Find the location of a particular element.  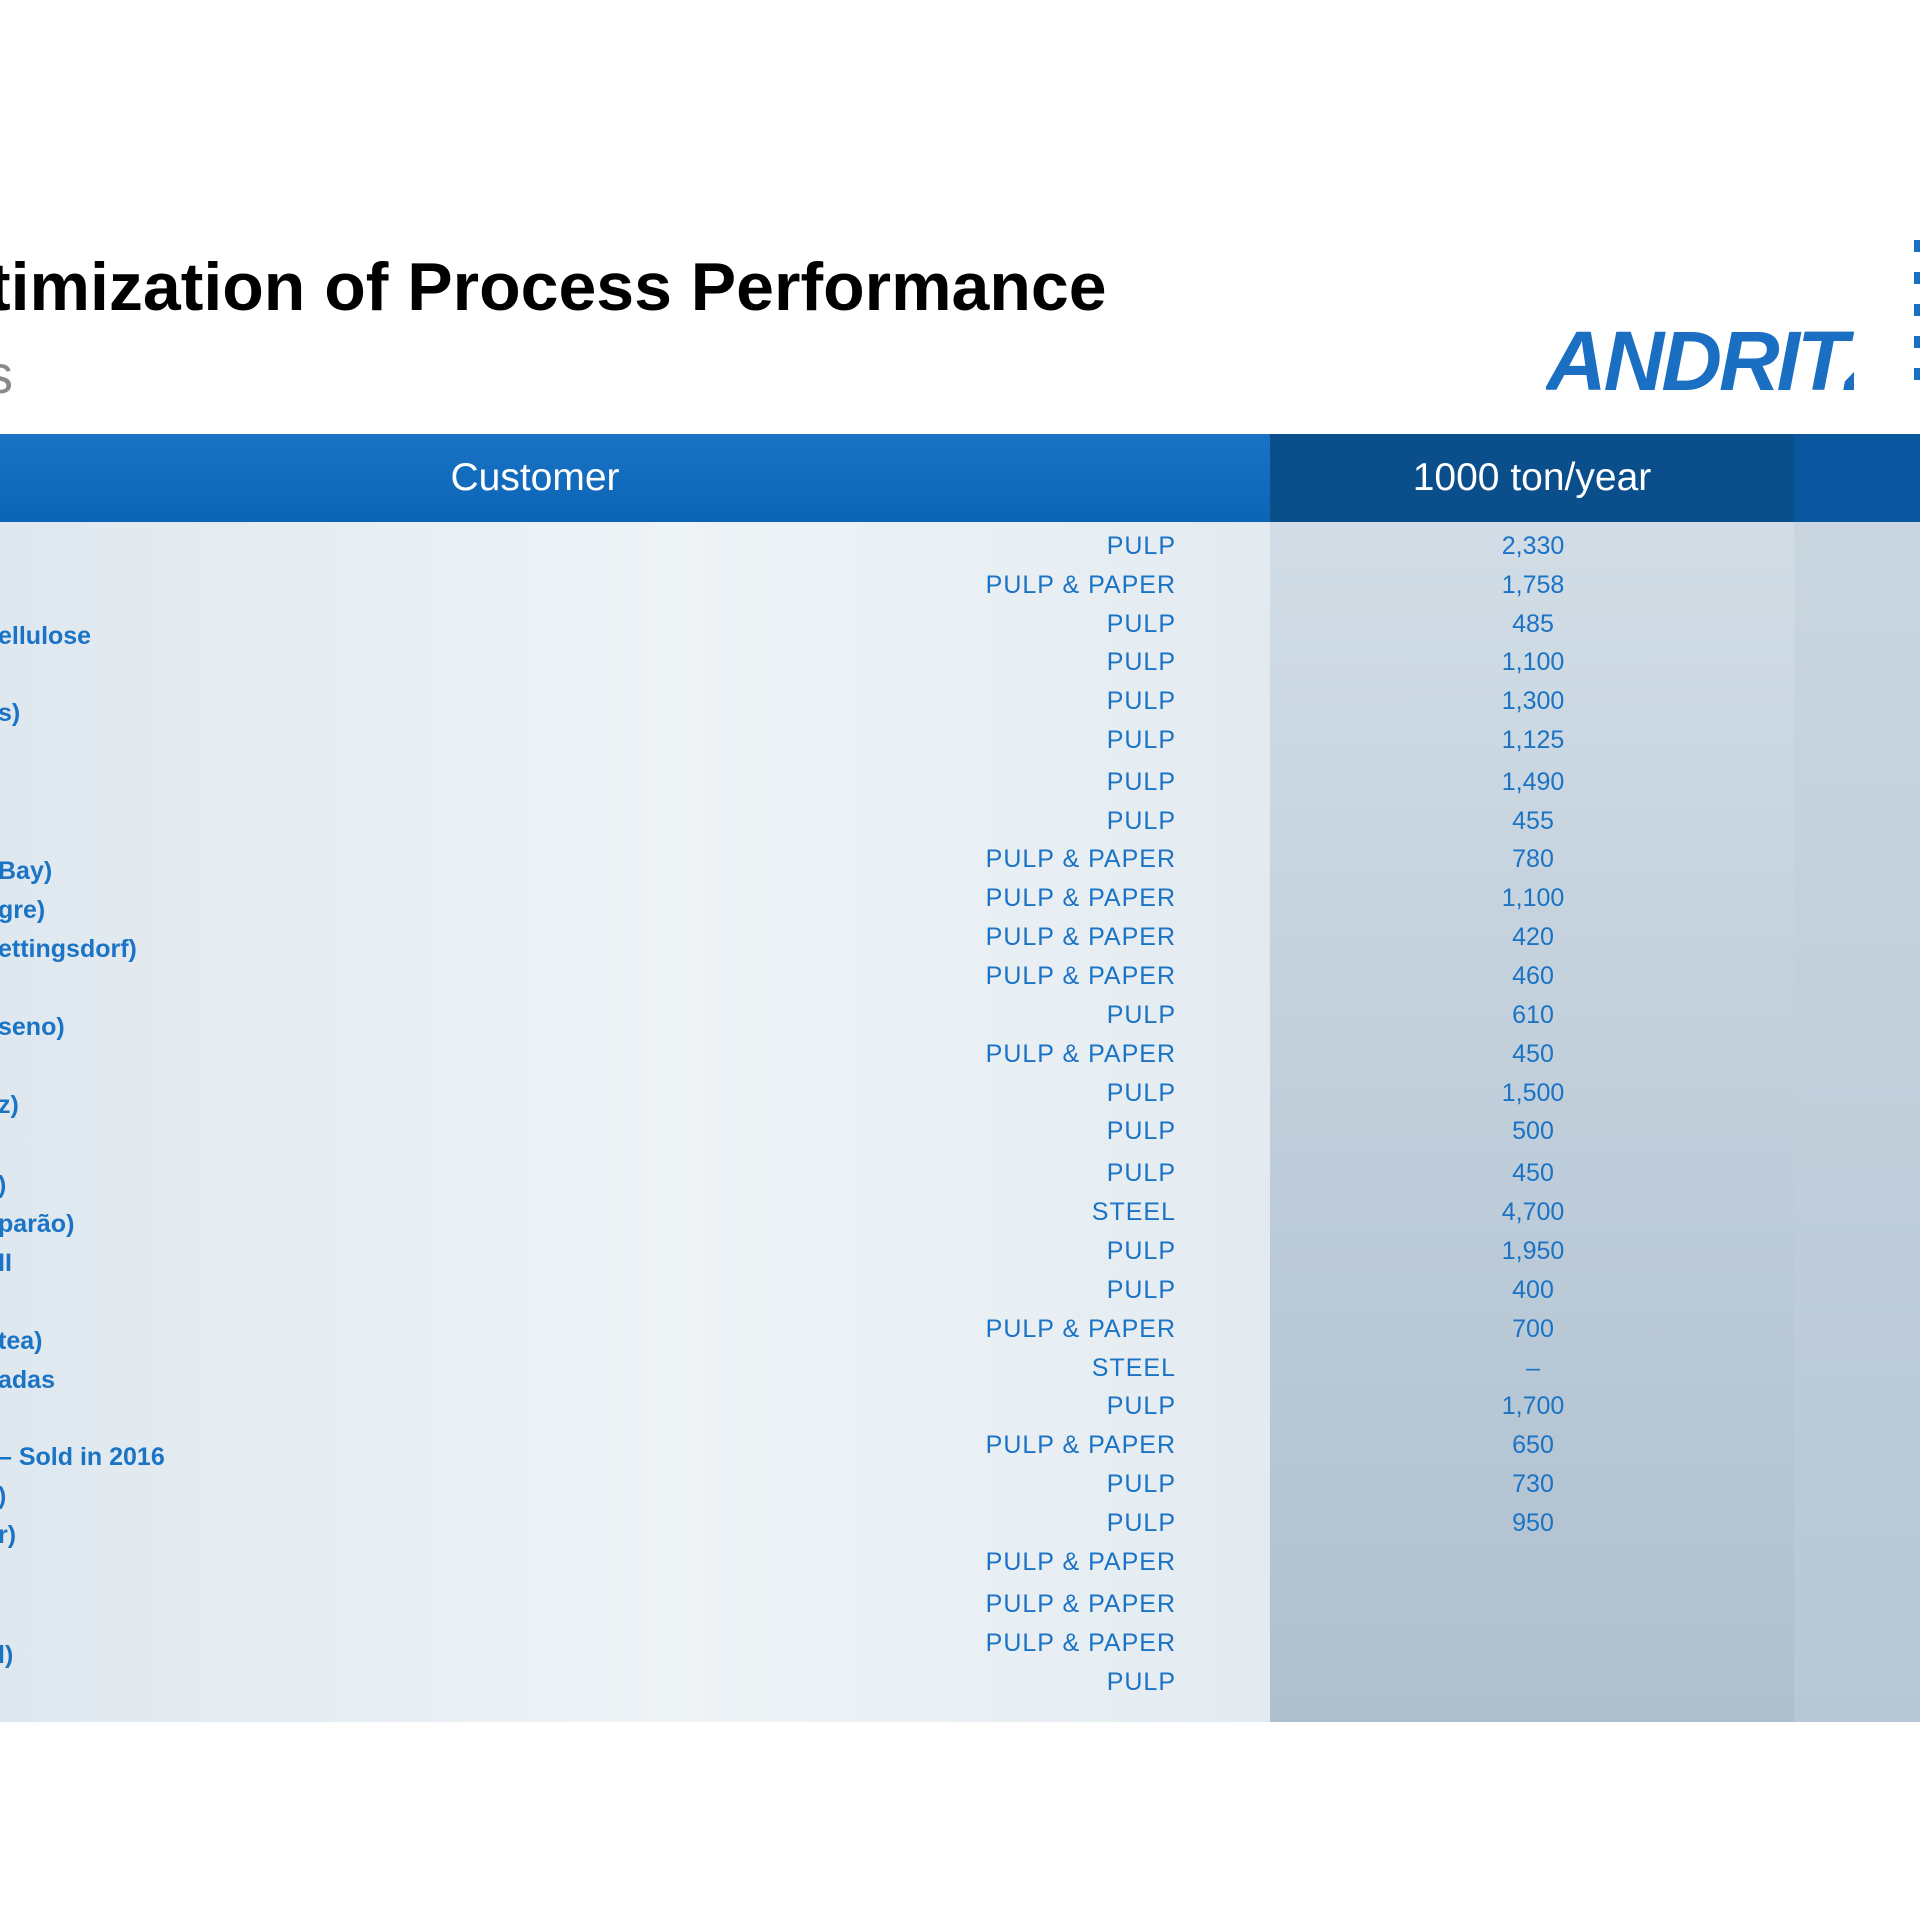

capacity-value: 950 is located at coordinates (1533, 1523).